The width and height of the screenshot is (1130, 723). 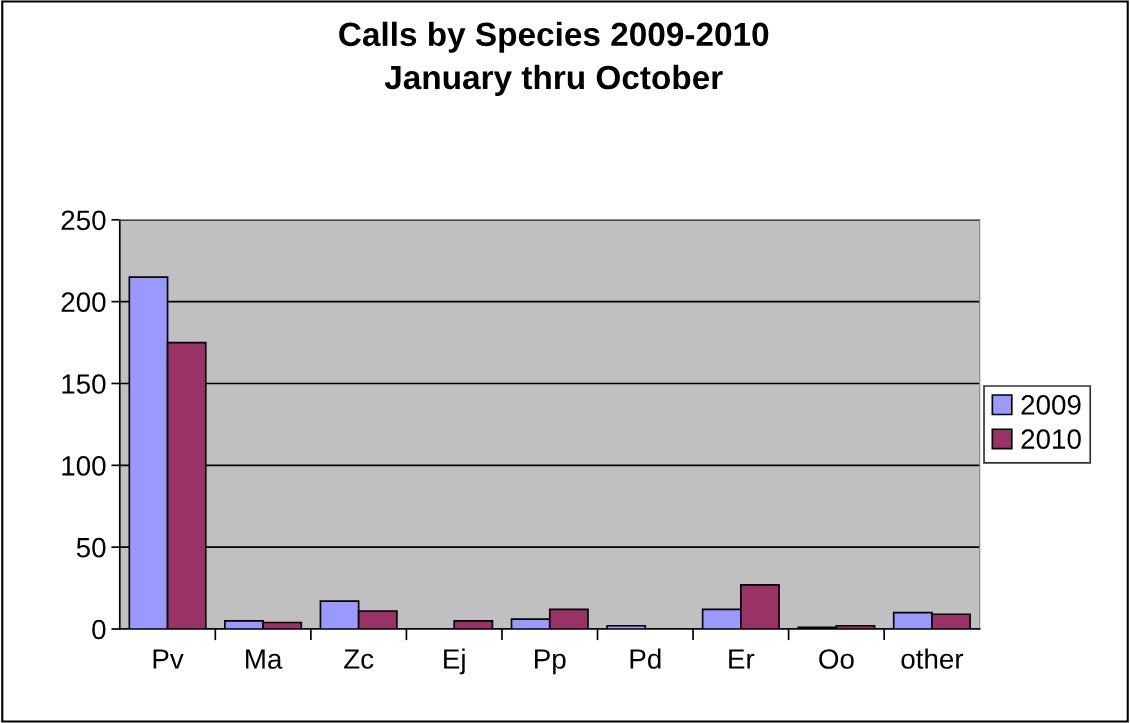 I want to click on legend-label: 2010, so click(x=1051, y=439).